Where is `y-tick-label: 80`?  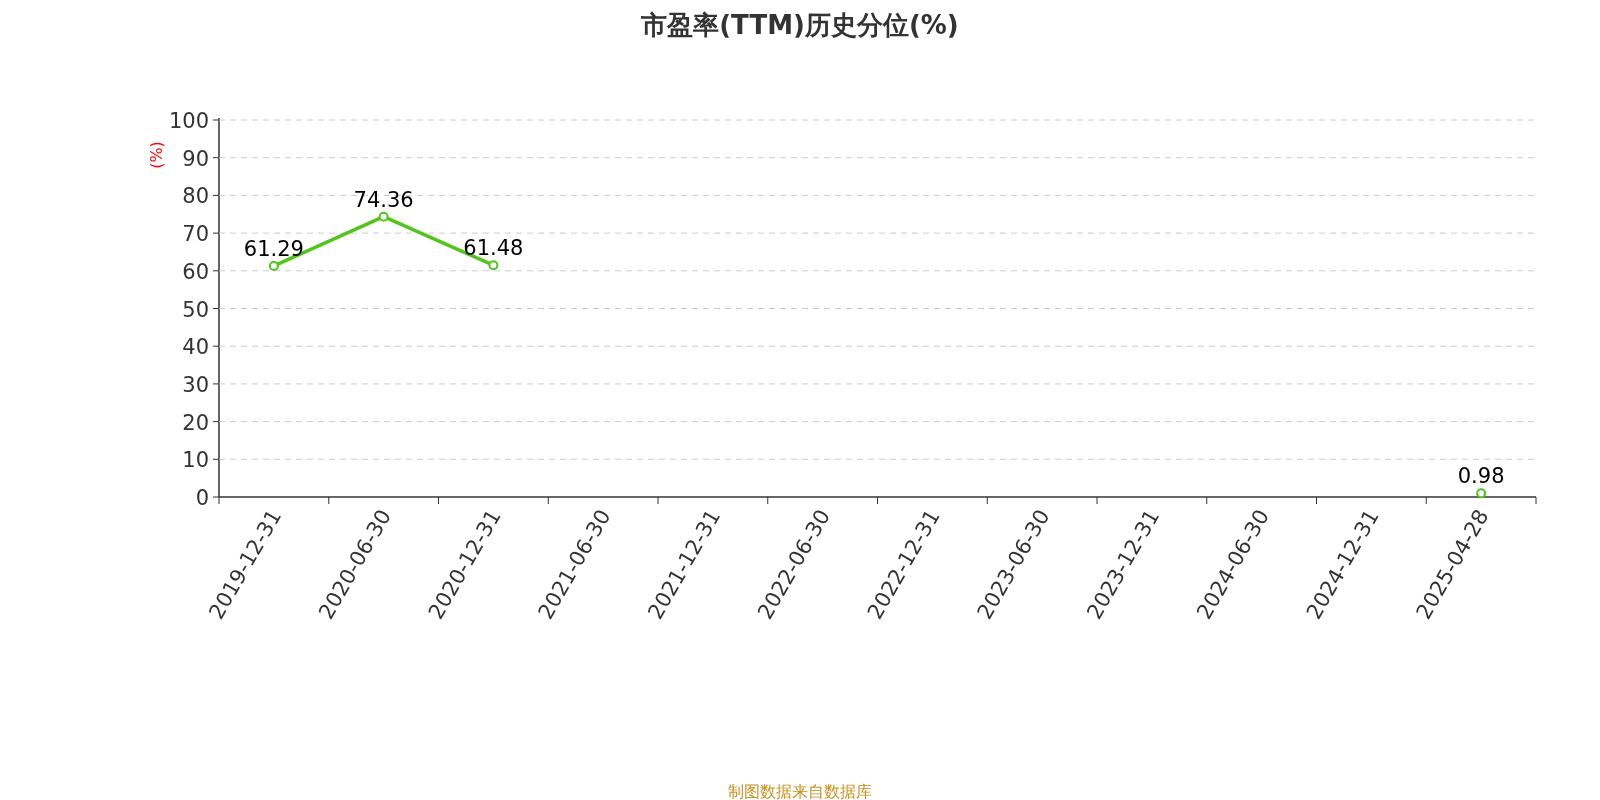 y-tick-label: 80 is located at coordinates (195, 196).